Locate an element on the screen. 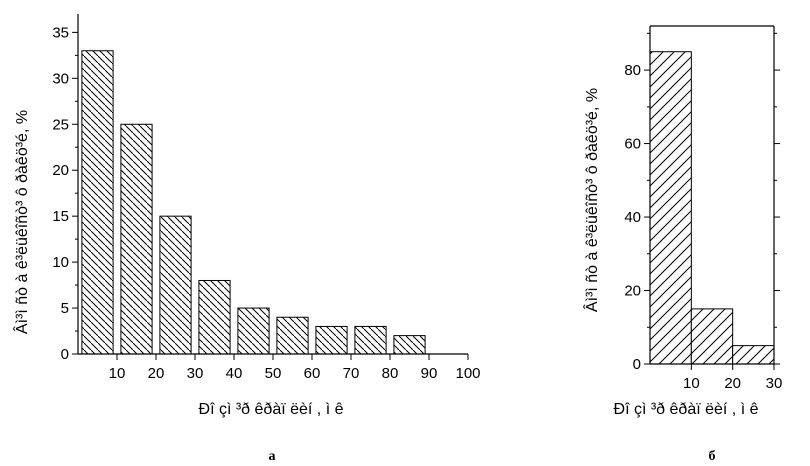 The image size is (810, 466). chart-b-panel-label: б is located at coordinates (712, 456).